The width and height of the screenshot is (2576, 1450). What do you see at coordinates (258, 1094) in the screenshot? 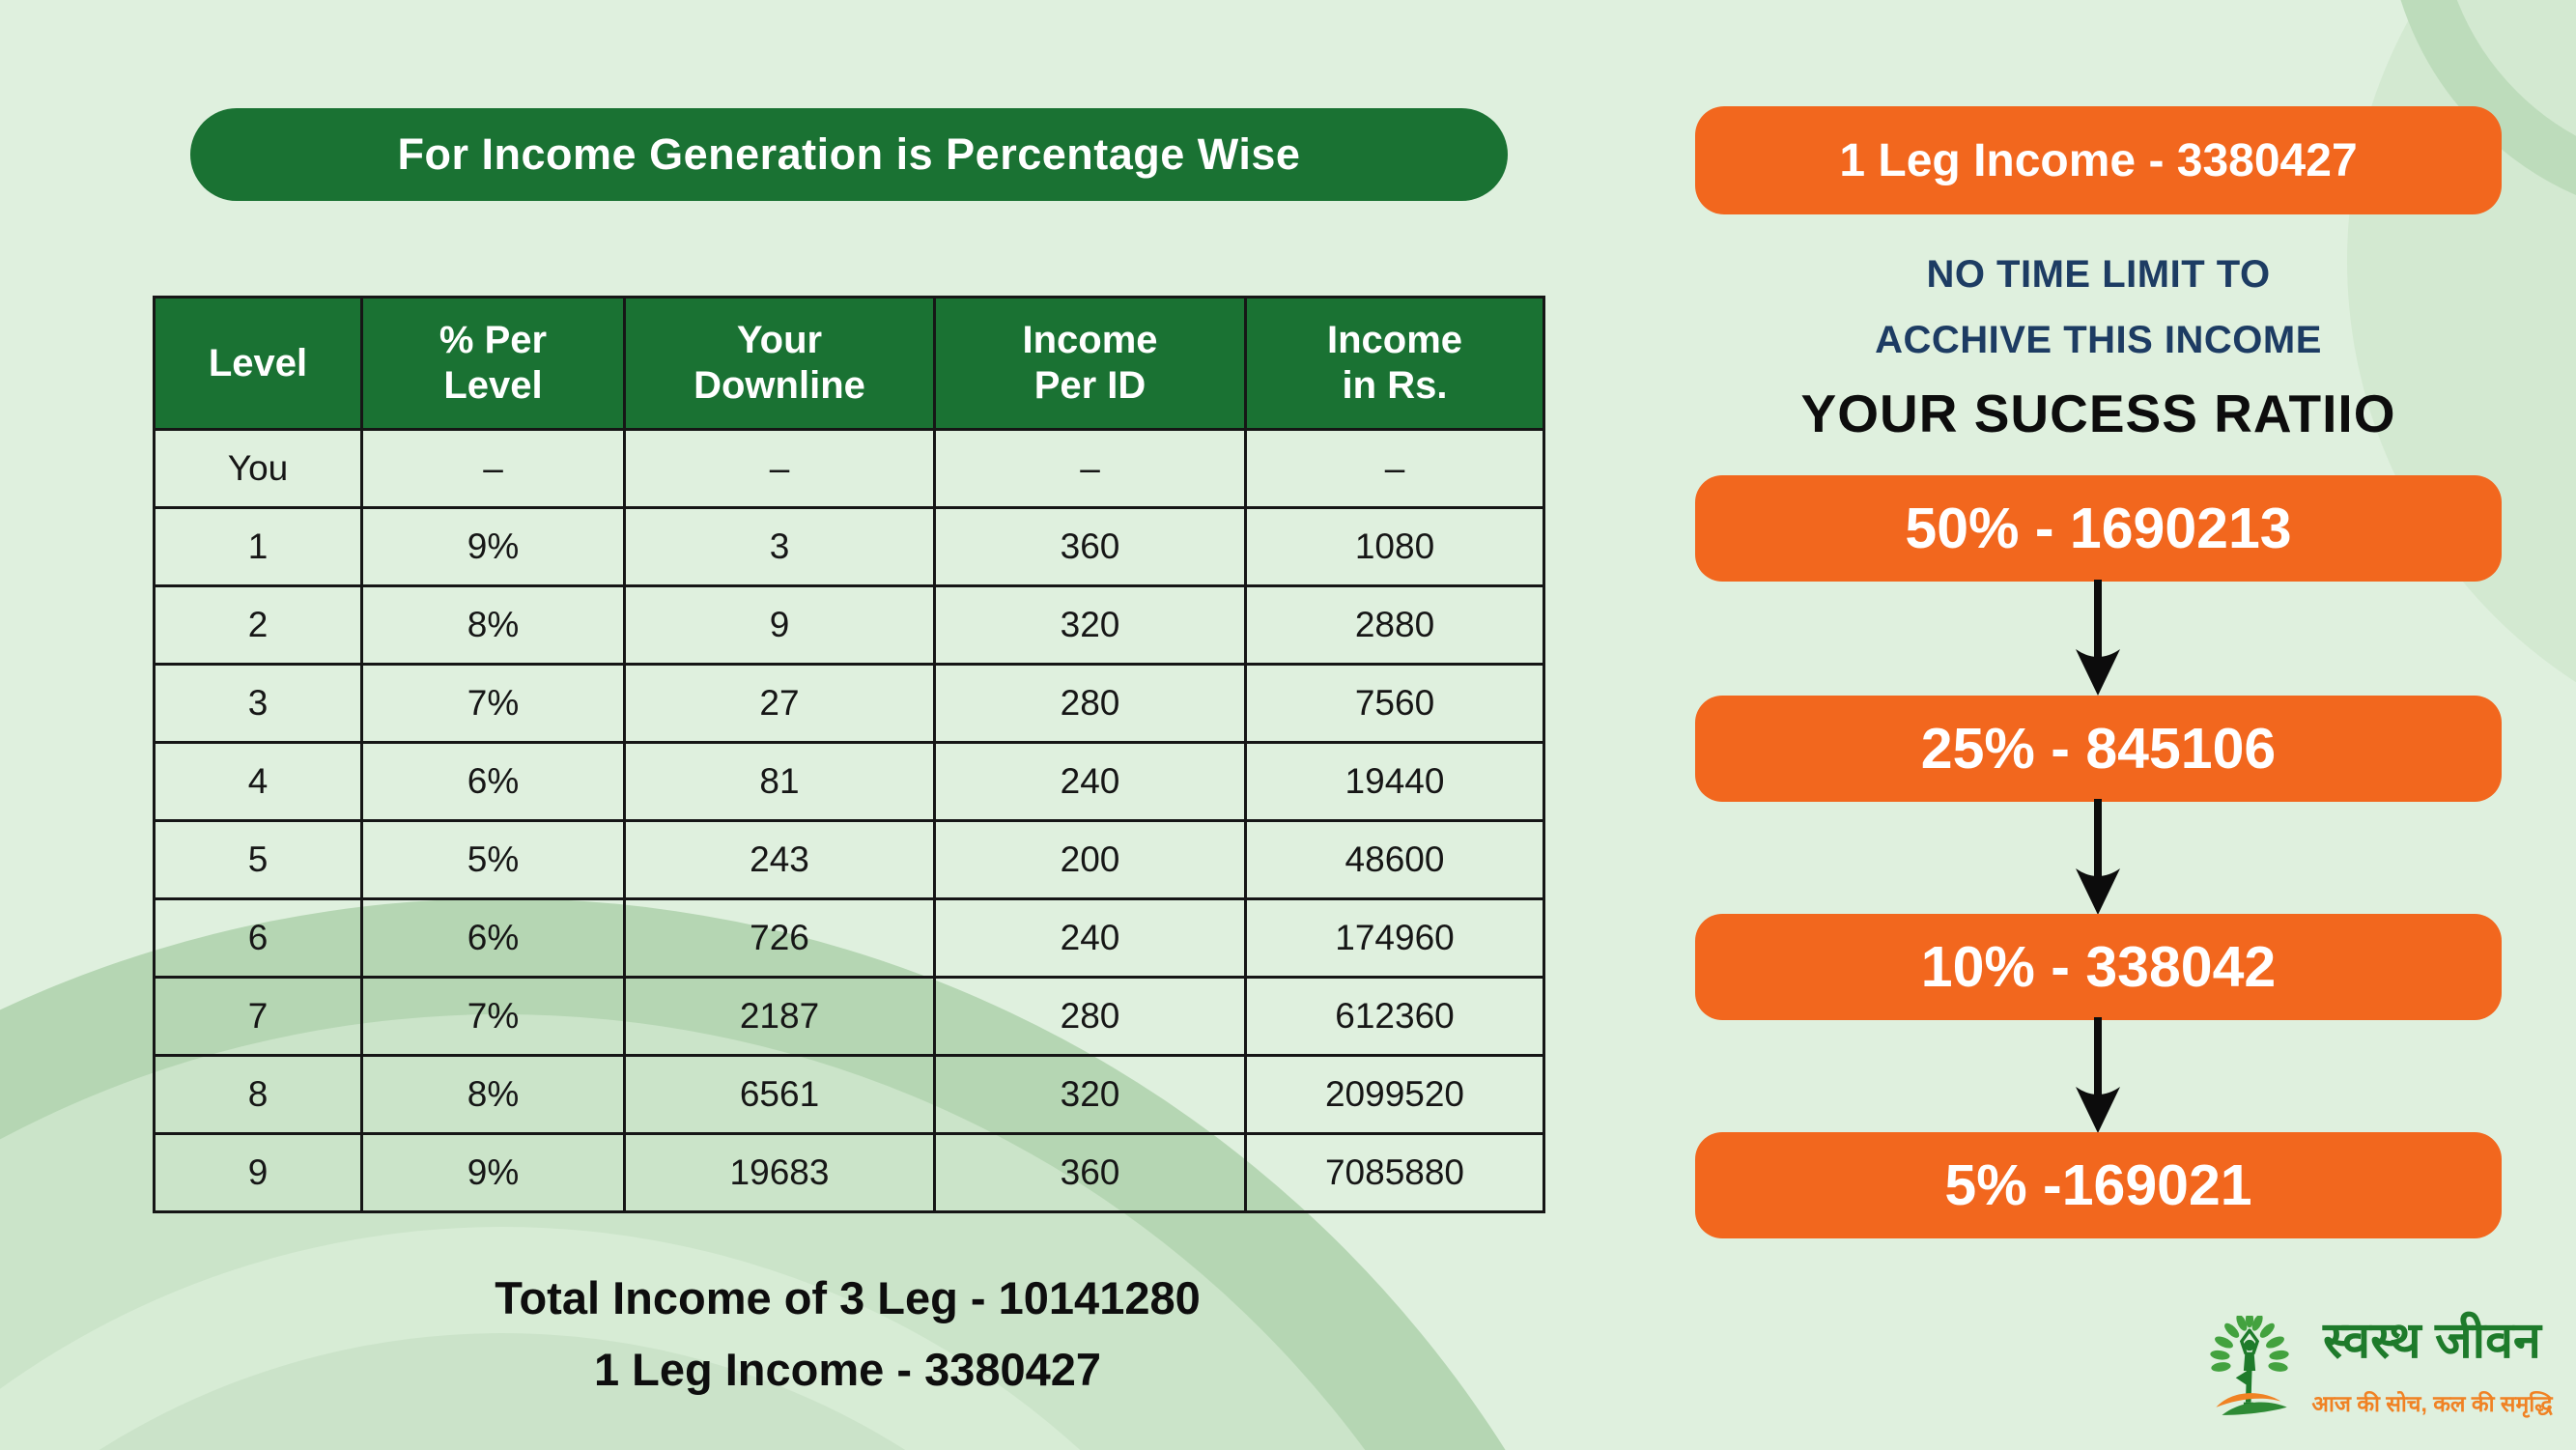
I see `table-cell: 8` at bounding box center [258, 1094].